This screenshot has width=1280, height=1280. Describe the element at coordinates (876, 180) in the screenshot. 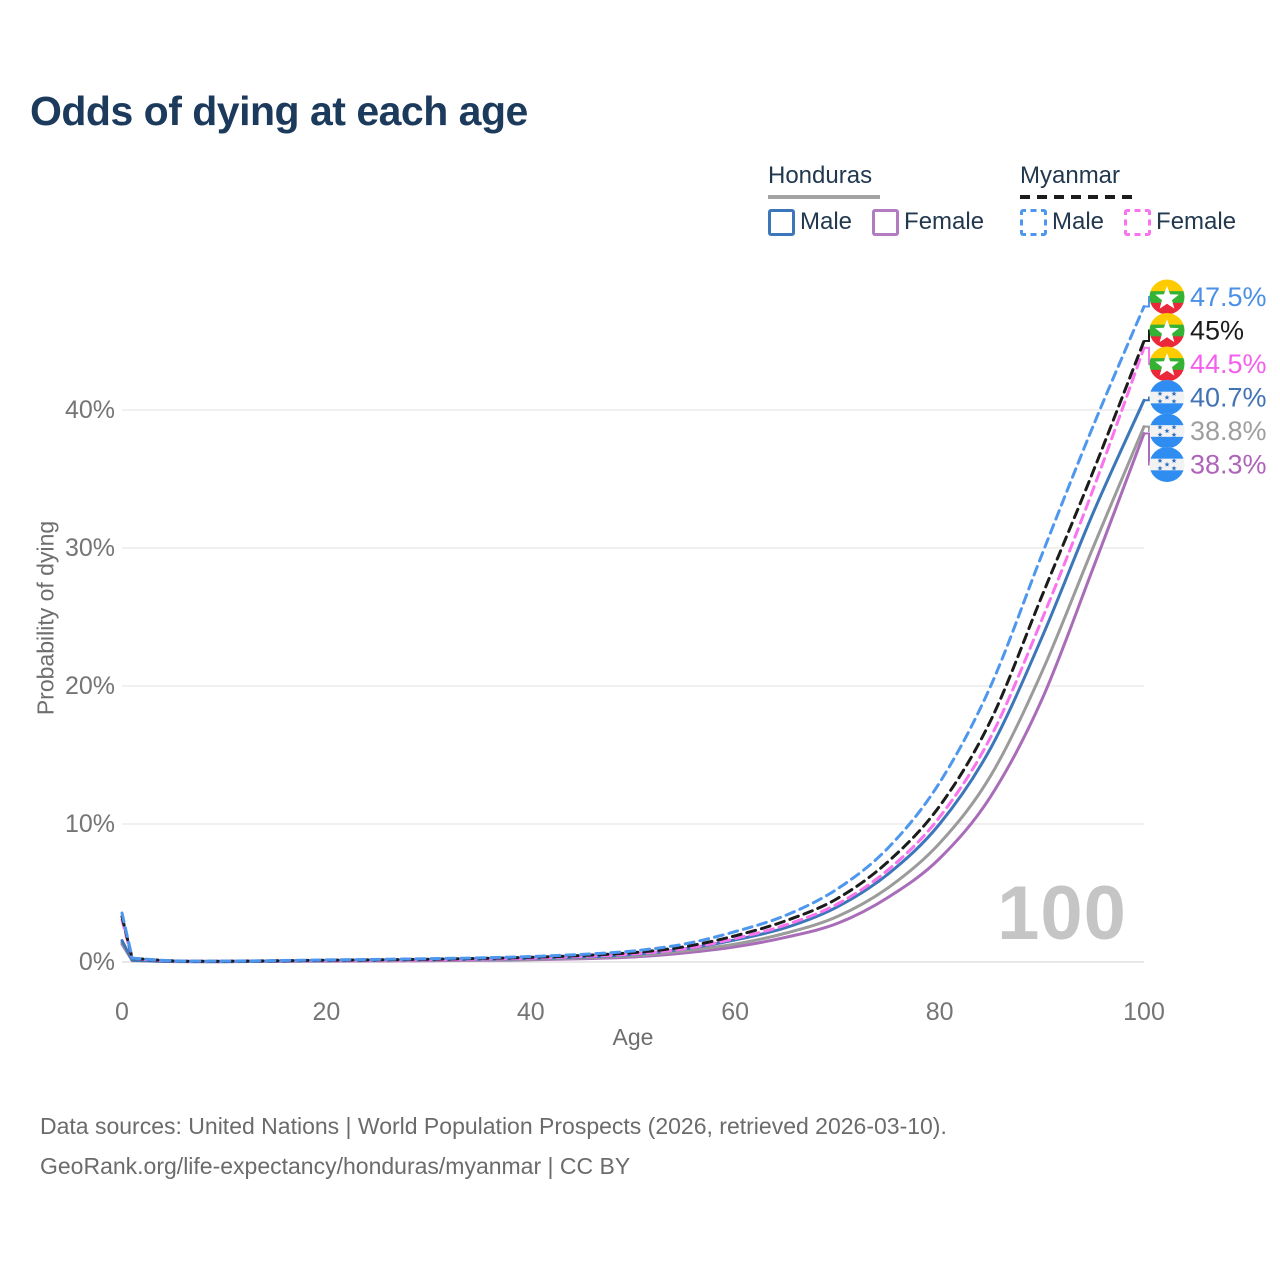

I see `legend-country-honduras: Honduras` at that location.